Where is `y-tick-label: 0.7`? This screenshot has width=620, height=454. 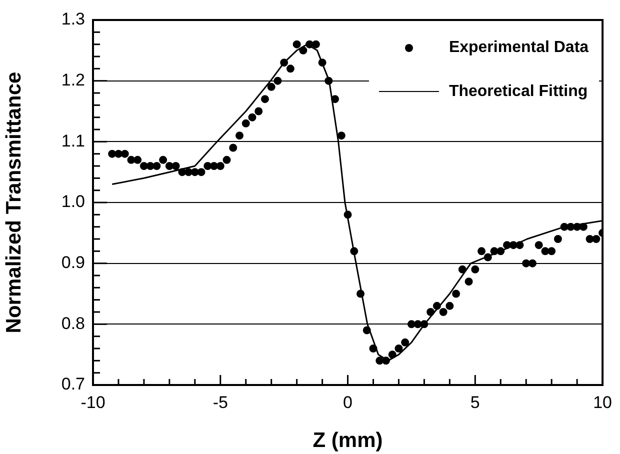 y-tick-label: 0.7 is located at coordinates (73, 384).